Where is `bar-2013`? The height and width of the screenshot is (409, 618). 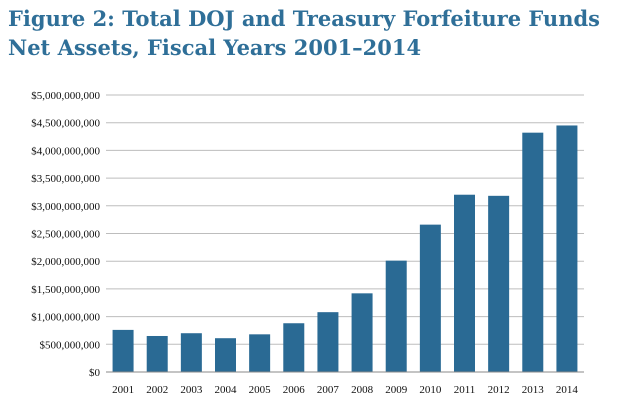
bar-2013 is located at coordinates (533, 252).